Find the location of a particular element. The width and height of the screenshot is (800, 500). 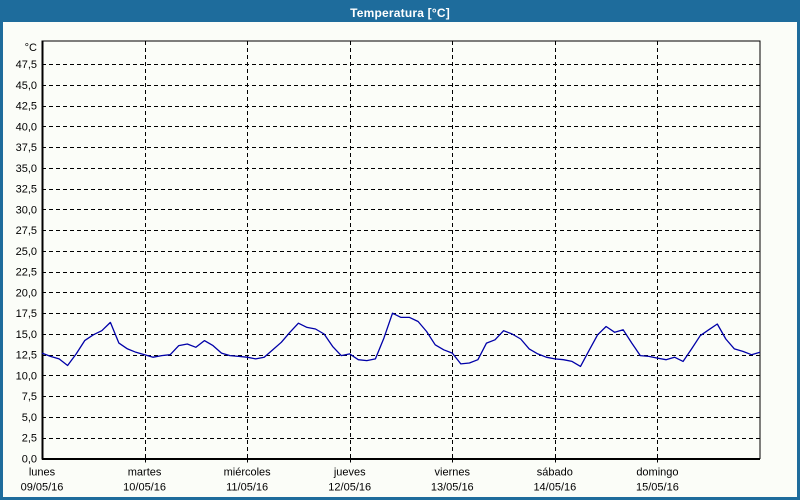

x-date-label: 15/05/16 is located at coordinates (657, 488).